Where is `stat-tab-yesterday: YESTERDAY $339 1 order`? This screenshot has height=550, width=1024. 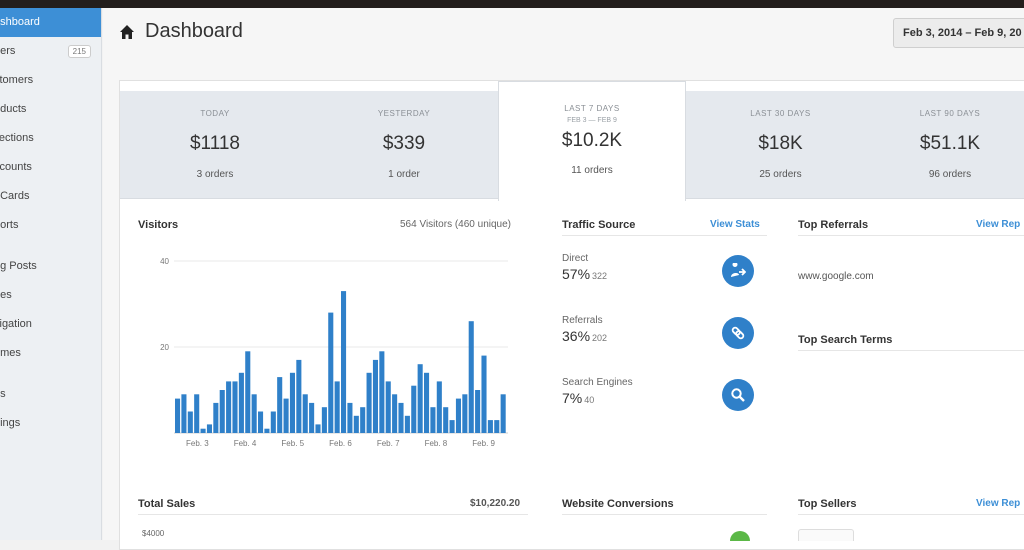 stat-tab-yesterday: YESTERDAY $339 1 order is located at coordinates (404, 145).